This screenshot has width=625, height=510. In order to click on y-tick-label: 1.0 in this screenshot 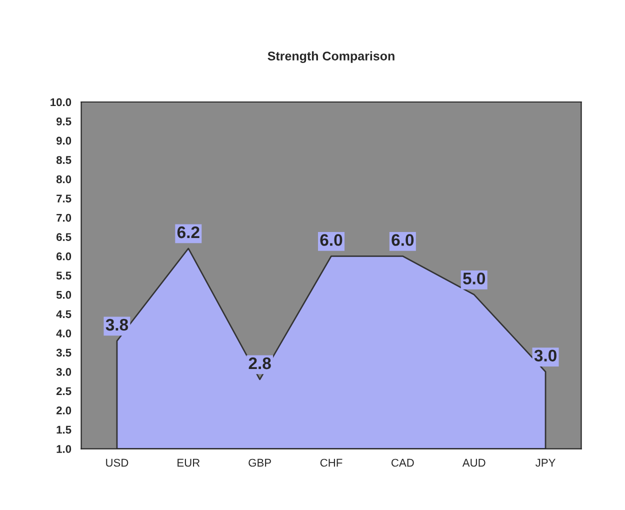, I will do `click(64, 449)`.